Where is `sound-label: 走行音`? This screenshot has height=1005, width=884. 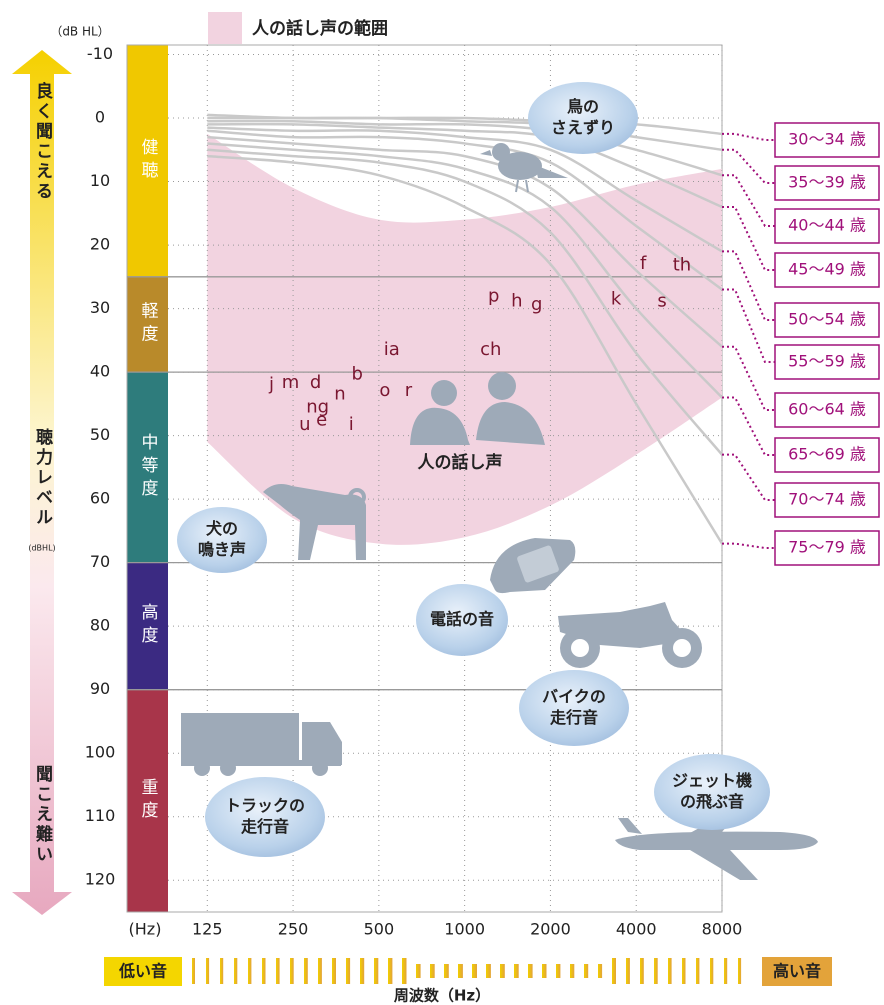 sound-label: 走行音 is located at coordinates (264, 826).